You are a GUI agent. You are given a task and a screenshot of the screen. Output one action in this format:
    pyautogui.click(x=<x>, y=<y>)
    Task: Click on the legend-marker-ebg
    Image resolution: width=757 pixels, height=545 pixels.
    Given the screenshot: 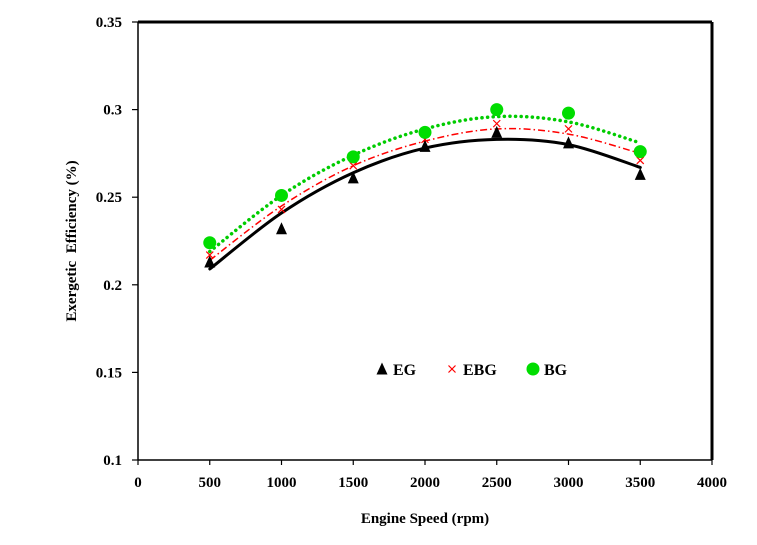 What is the action you would take?
    pyautogui.click(x=452, y=369)
    